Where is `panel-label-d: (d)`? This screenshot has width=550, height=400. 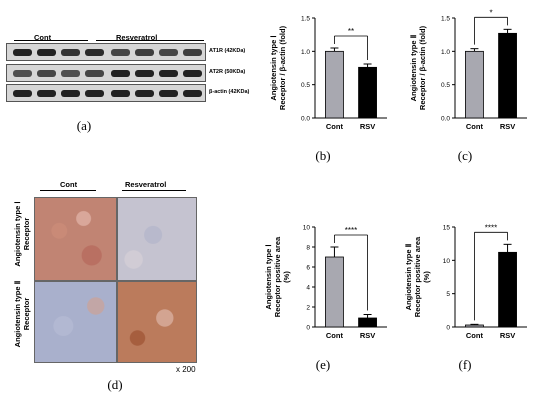 panel-label-d: (d) is located at coordinates (115, 384).